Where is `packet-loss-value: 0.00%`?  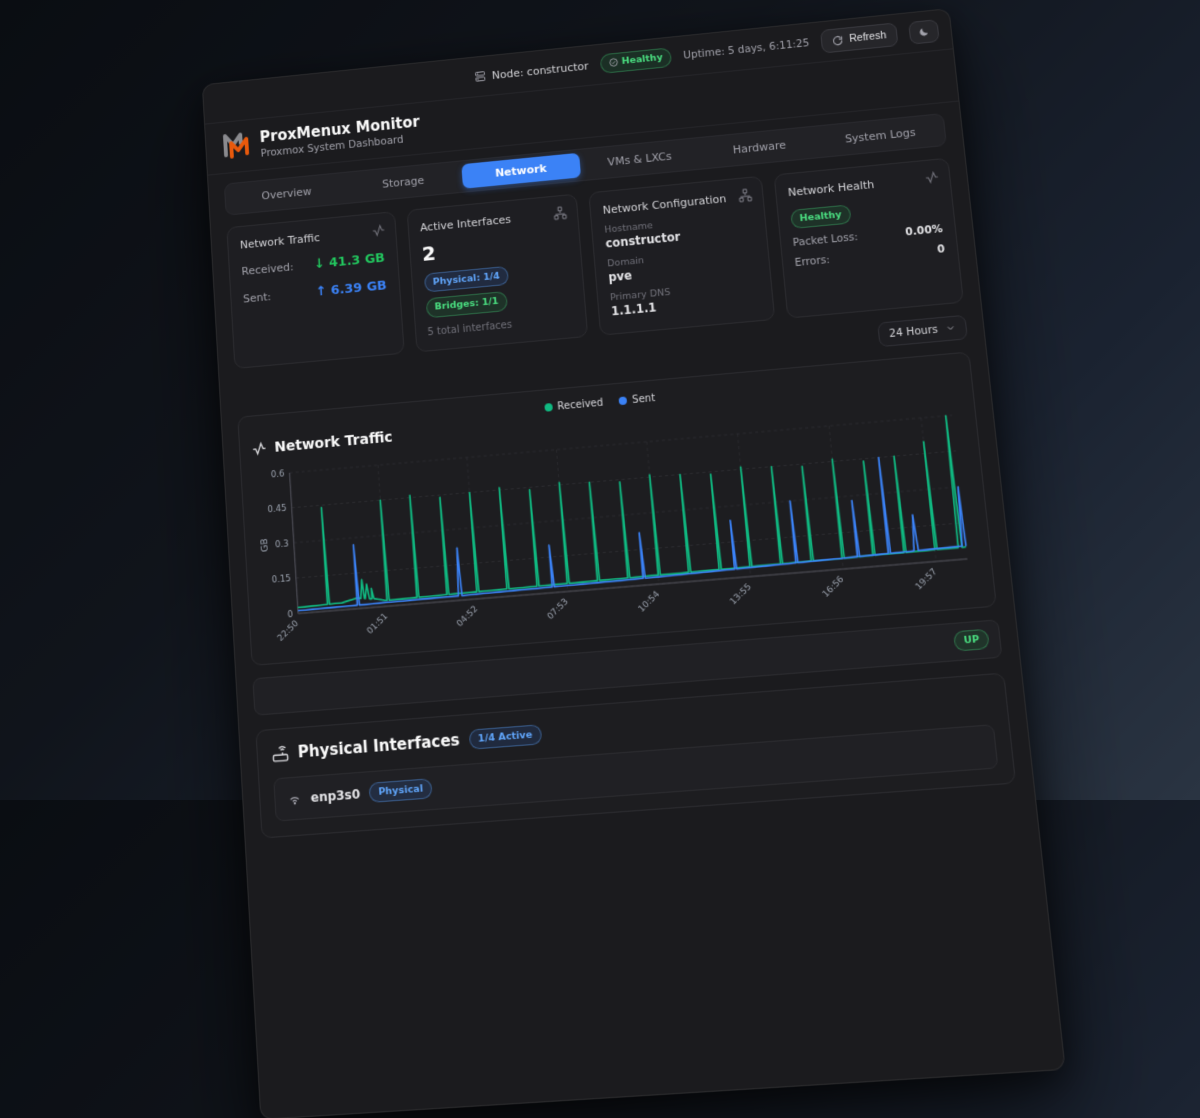
packet-loss-value: 0.00% is located at coordinates (924, 231).